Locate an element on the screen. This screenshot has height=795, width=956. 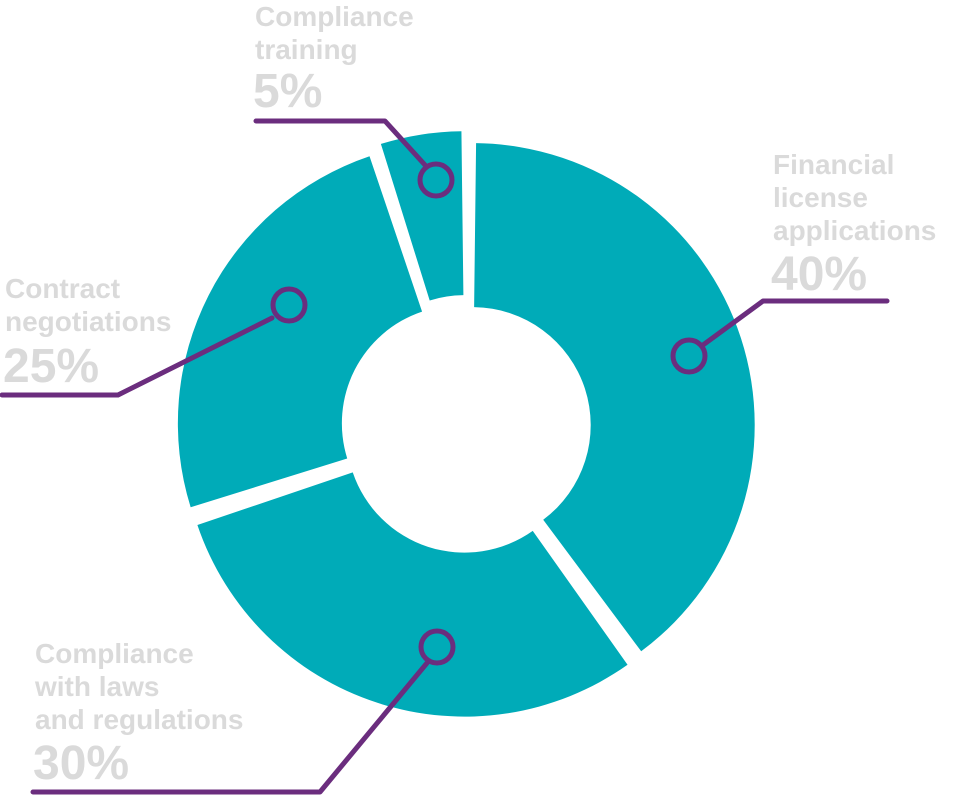
slice-value-label-4: 5% is located at coordinates (287, 91).